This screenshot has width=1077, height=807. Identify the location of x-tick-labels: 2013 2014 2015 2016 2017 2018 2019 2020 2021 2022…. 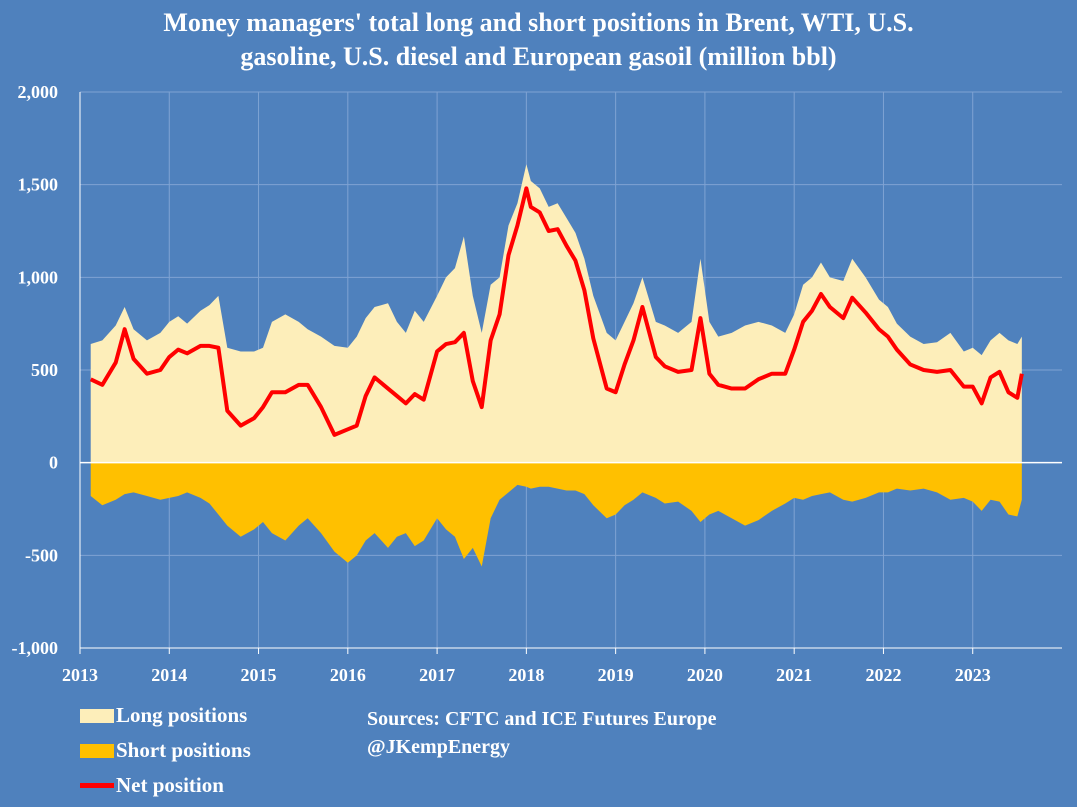
(526, 675).